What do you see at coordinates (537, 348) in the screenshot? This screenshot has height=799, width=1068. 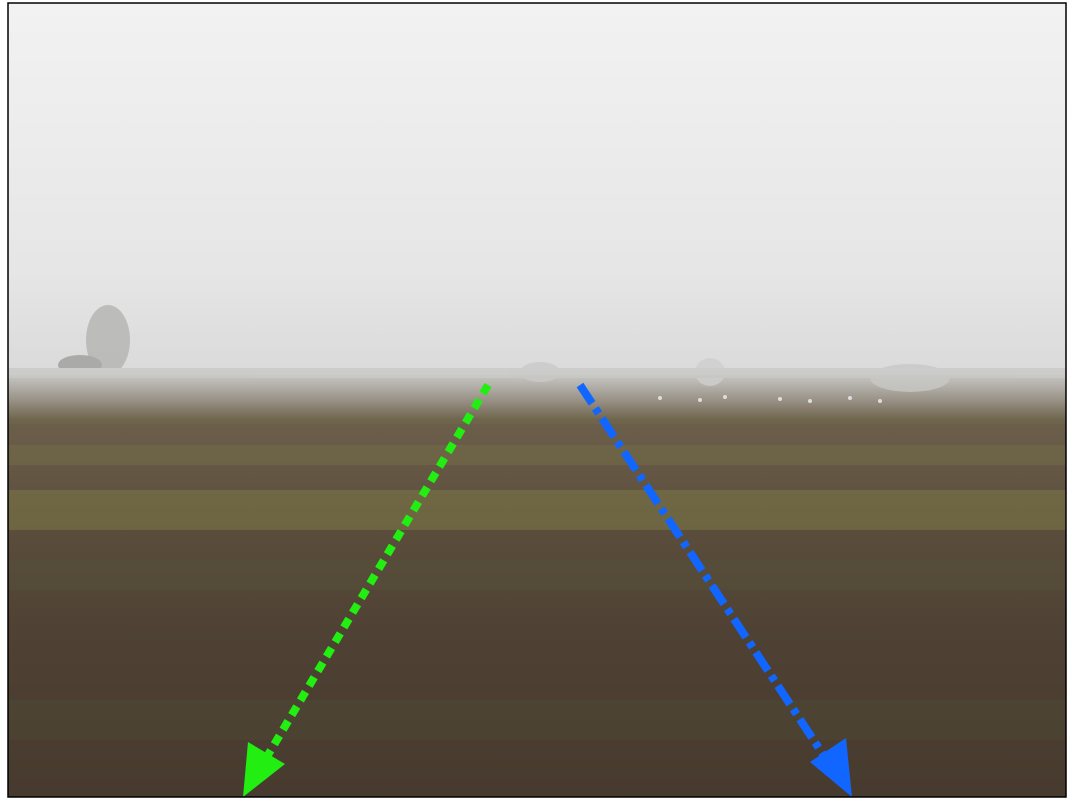 I see `distant-trees` at bounding box center [537, 348].